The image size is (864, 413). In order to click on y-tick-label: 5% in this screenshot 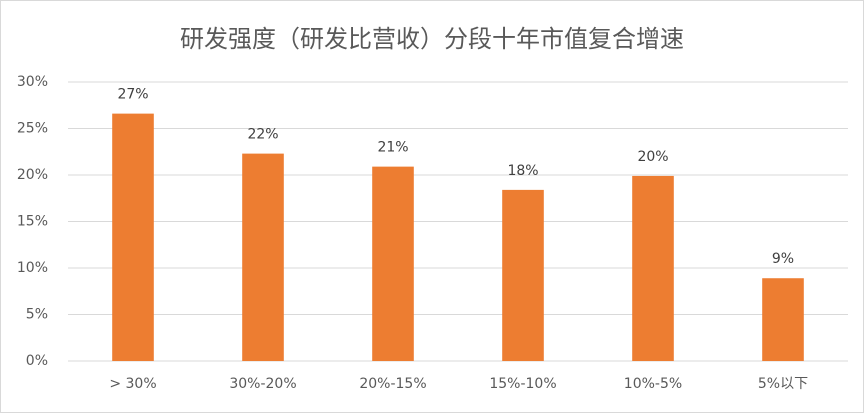, I will do `click(37, 315)`.